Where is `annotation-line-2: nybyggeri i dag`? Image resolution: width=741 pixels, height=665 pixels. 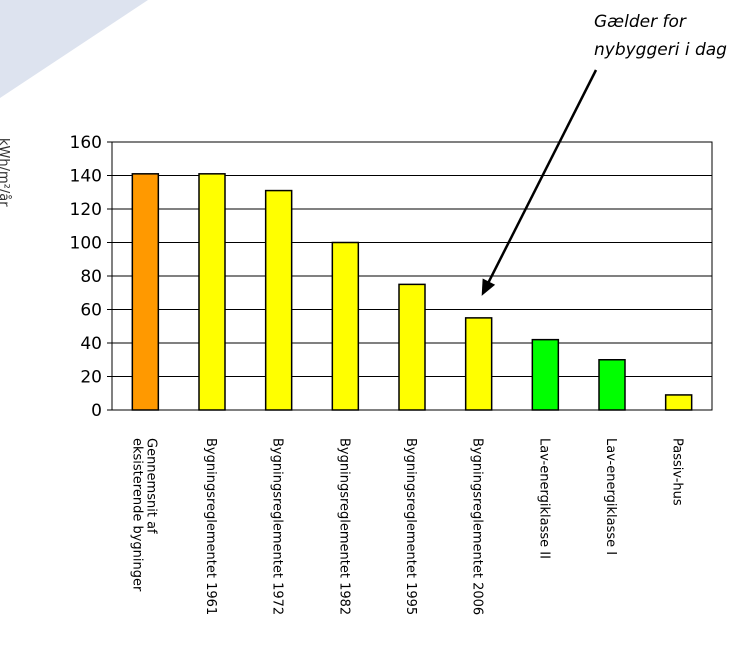
annotation-line-2: nybyggeri i dag is located at coordinates (660, 50).